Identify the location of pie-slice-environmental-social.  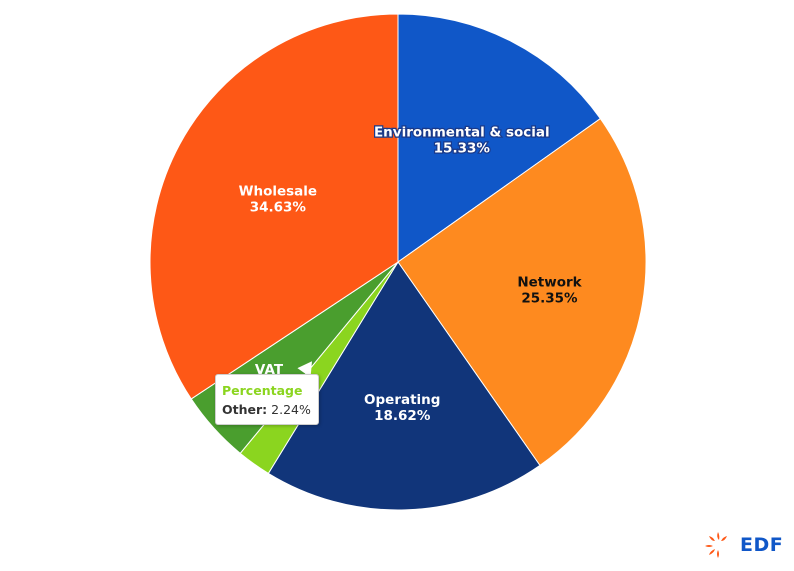
(499, 138).